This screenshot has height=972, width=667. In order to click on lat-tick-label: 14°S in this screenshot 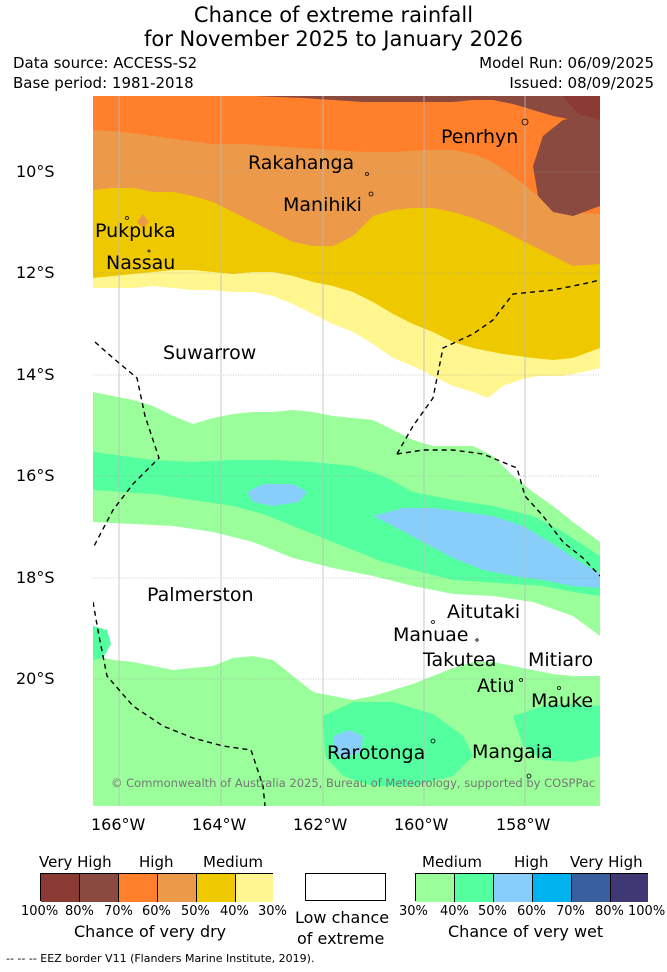, I will do `click(35, 374)`.